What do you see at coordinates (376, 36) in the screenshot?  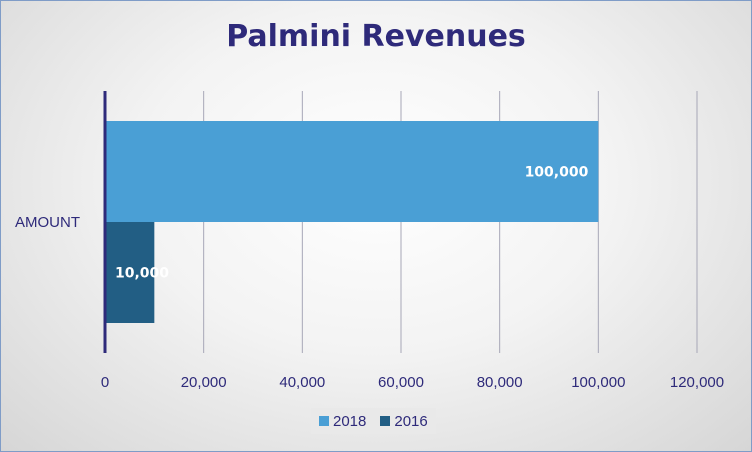 I see `chart-title: Palmini Revenues` at bounding box center [376, 36].